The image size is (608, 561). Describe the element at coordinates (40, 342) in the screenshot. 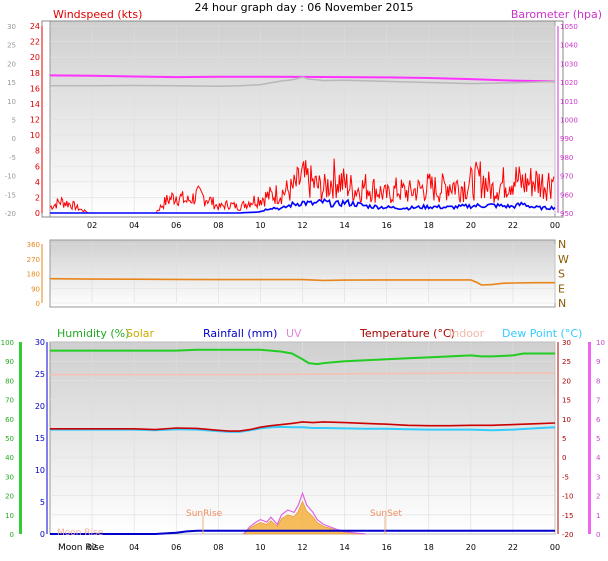

I see `rain-tick-label: 30` at that location.